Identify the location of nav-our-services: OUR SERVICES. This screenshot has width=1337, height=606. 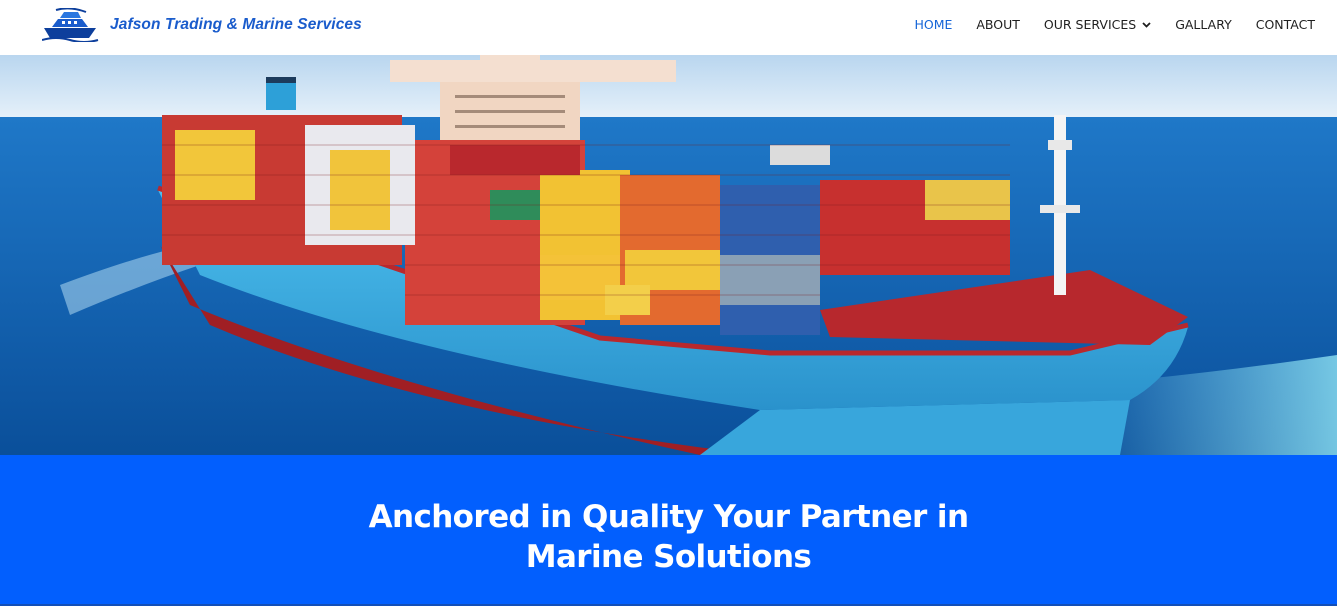
(1097, 24).